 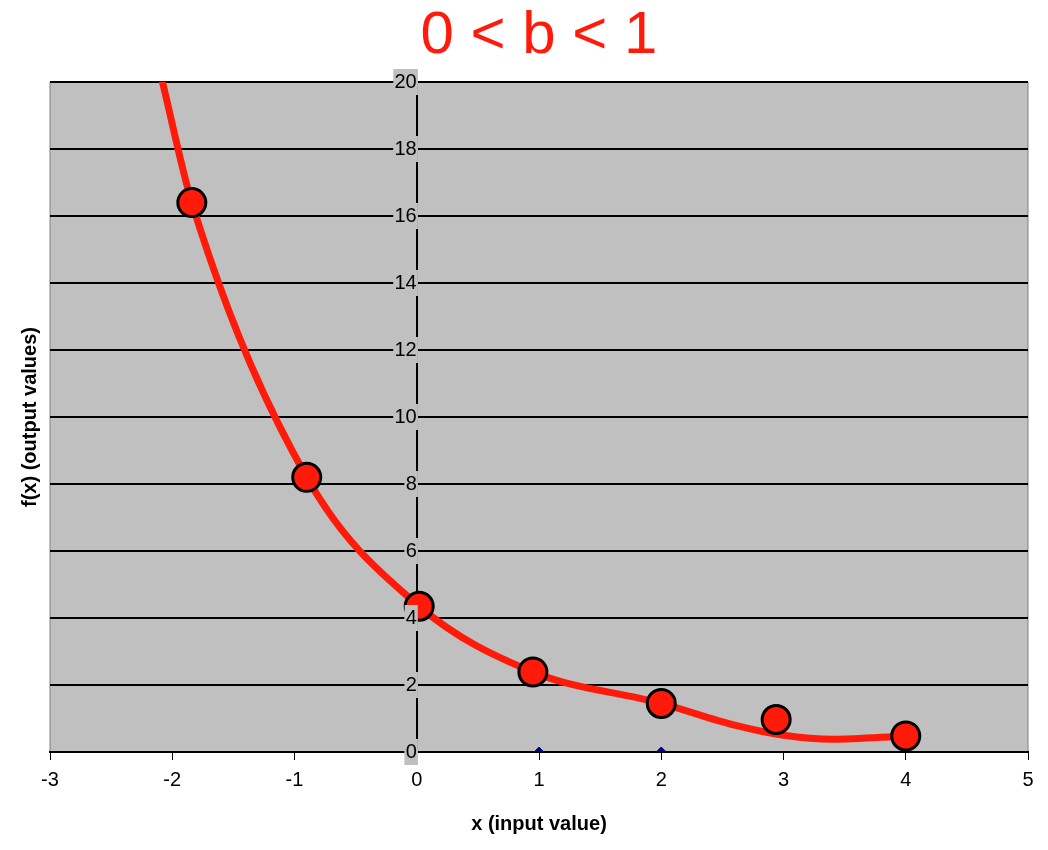 I want to click on y-tick-label: 12, so click(x=405, y=348).